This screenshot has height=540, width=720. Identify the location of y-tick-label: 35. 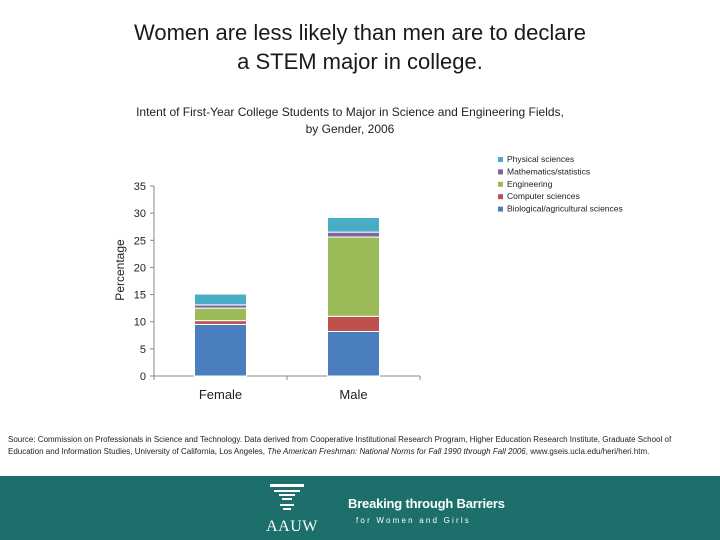
(140, 187).